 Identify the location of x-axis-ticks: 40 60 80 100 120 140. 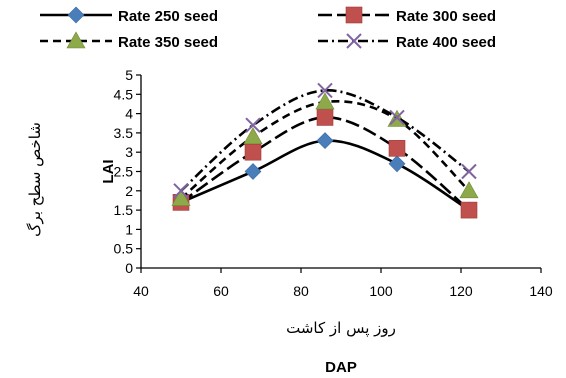
(343, 283).